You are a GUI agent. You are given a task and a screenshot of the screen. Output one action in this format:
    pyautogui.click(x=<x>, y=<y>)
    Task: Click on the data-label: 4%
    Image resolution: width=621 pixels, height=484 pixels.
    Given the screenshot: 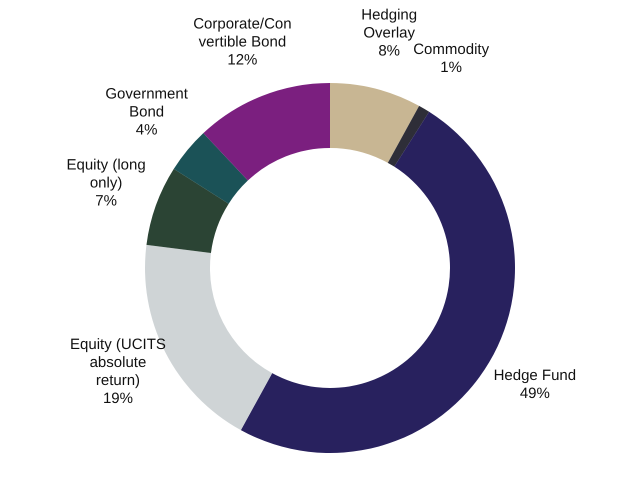 What is the action you would take?
    pyautogui.click(x=147, y=129)
    